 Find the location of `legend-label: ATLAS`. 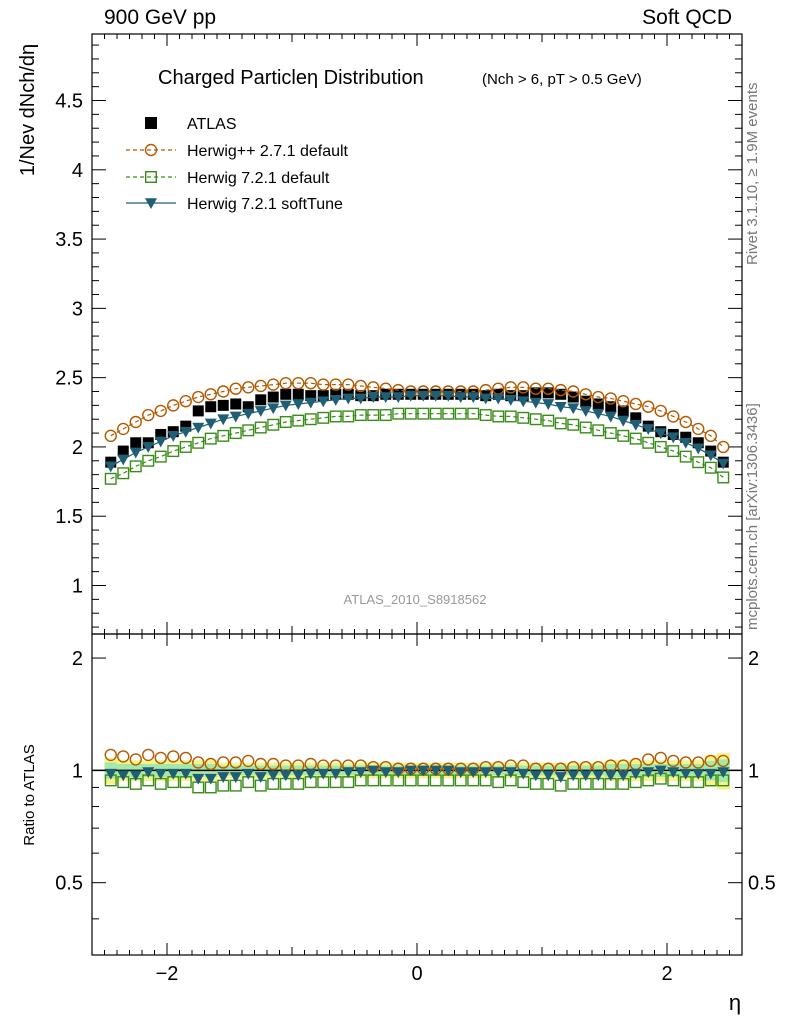

legend-label: ATLAS is located at coordinates (212, 124).